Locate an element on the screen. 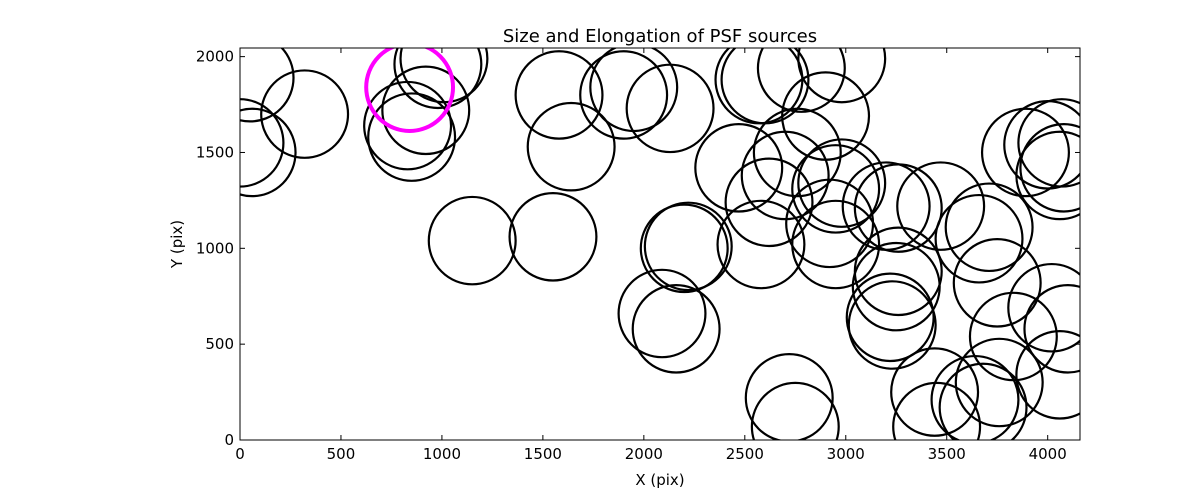  y-tick-label: 500 is located at coordinates (219, 344).